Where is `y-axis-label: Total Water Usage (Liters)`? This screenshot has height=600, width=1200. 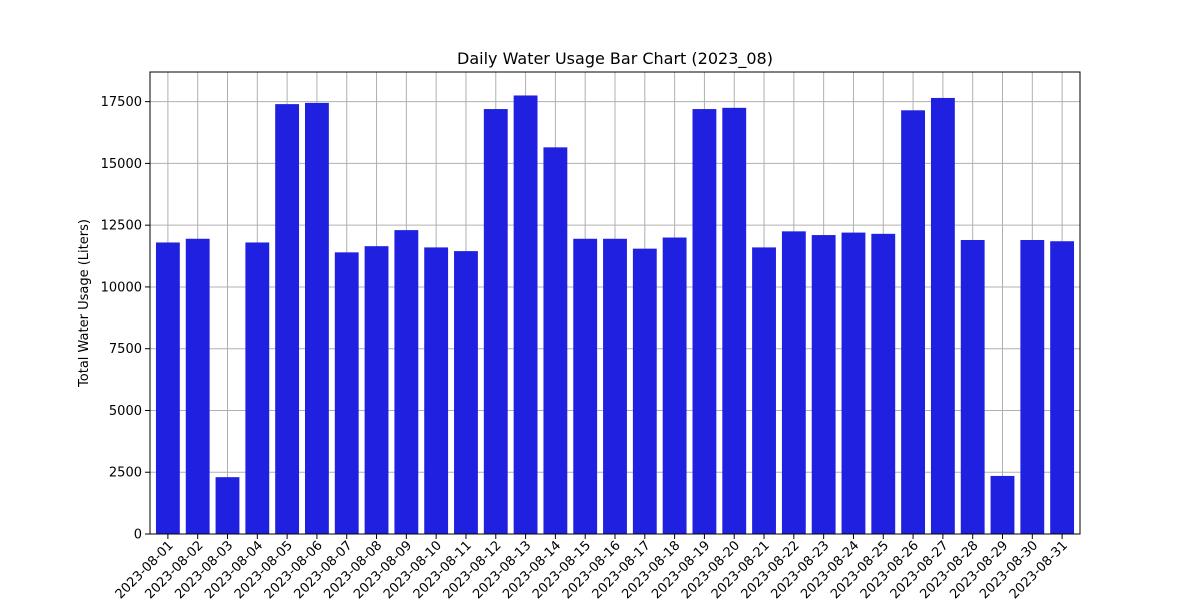 y-axis-label: Total Water Usage (Liters) is located at coordinates (84, 303).